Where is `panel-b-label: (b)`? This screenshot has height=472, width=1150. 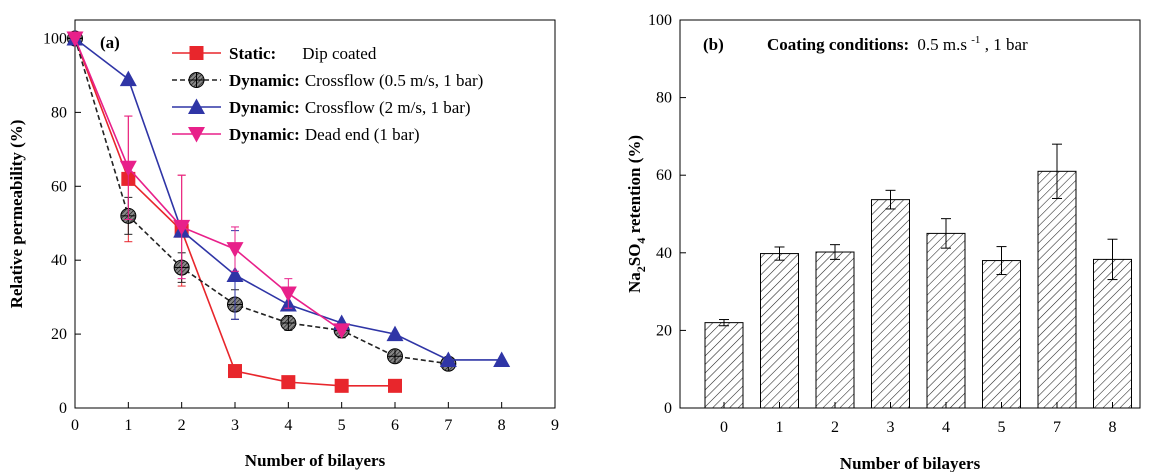 panel-b-label: (b) is located at coordinates (713, 44).